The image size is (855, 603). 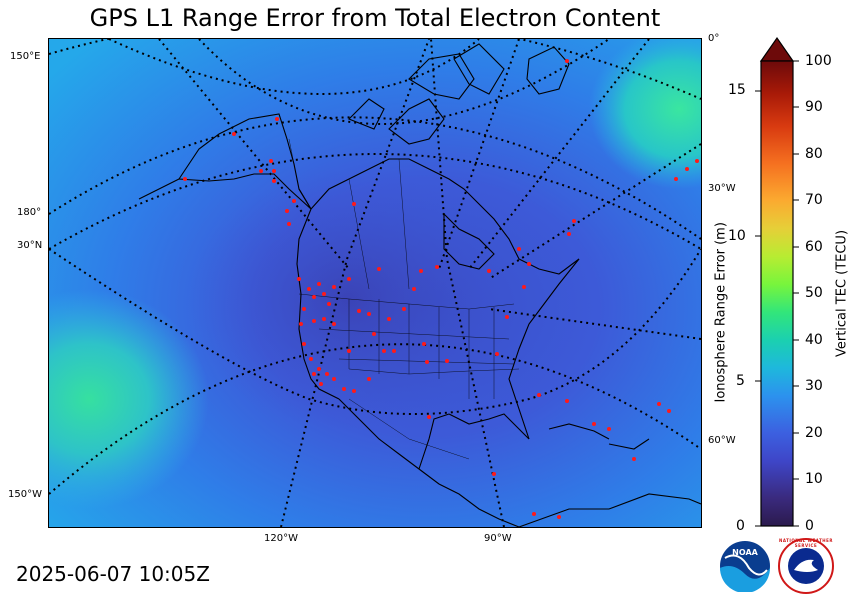 I want to click on lat-lon-label: 120°W, so click(x=281, y=538).